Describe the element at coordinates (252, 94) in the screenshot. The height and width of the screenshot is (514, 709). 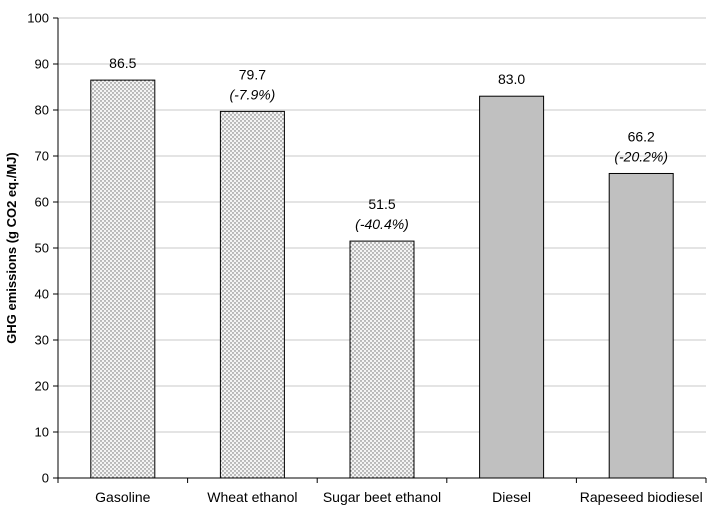
I see `change-label: (-7.9%)` at that location.